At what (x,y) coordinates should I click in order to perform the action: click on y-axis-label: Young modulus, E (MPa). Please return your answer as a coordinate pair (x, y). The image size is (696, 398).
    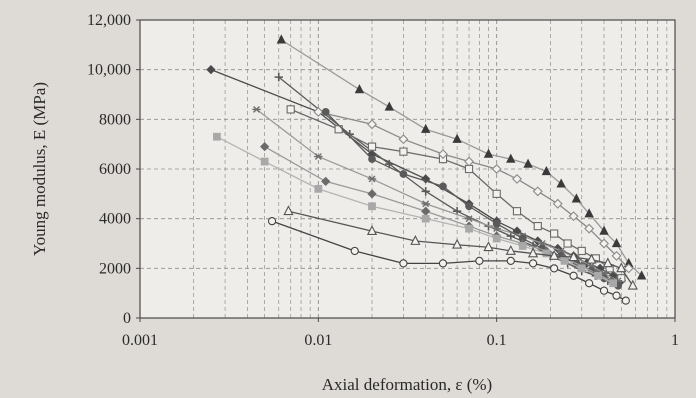
    Looking at the image, I should click on (39, 169).